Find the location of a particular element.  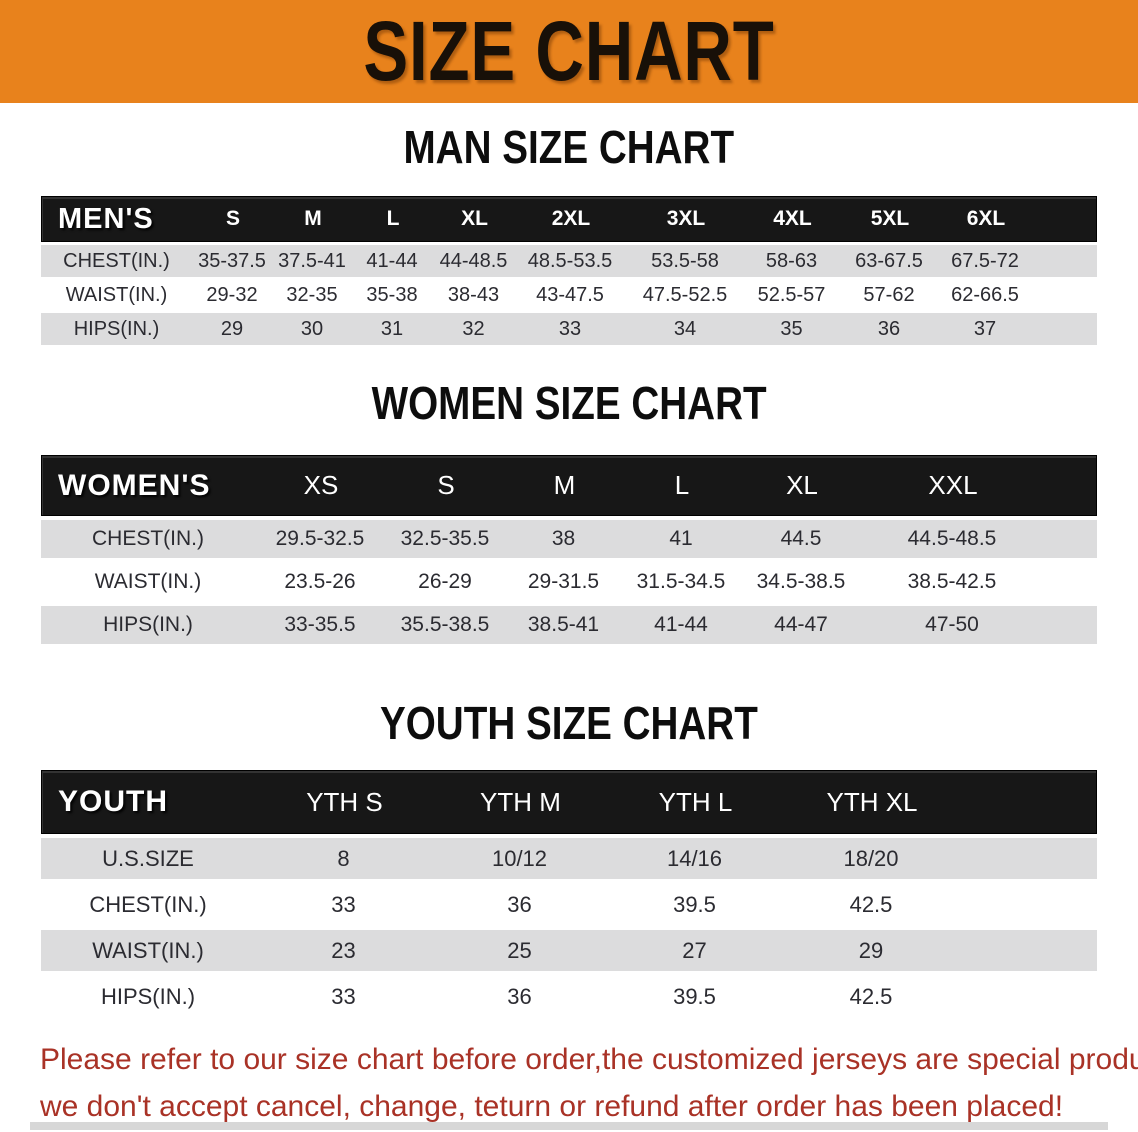

column-header: YTH L is located at coordinates (695, 801).